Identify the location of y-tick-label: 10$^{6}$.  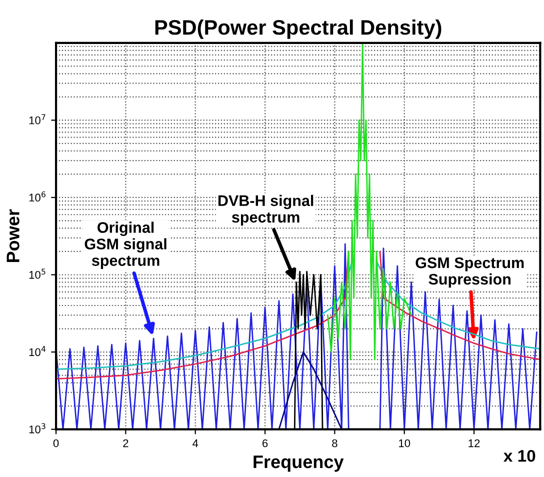
(37, 196).